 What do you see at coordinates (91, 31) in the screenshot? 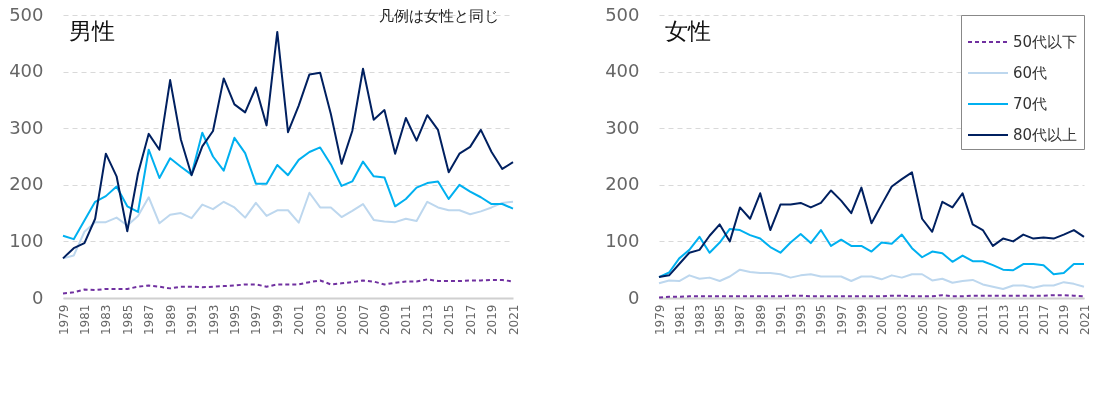
I see `chart-title: 男性` at bounding box center [91, 31].